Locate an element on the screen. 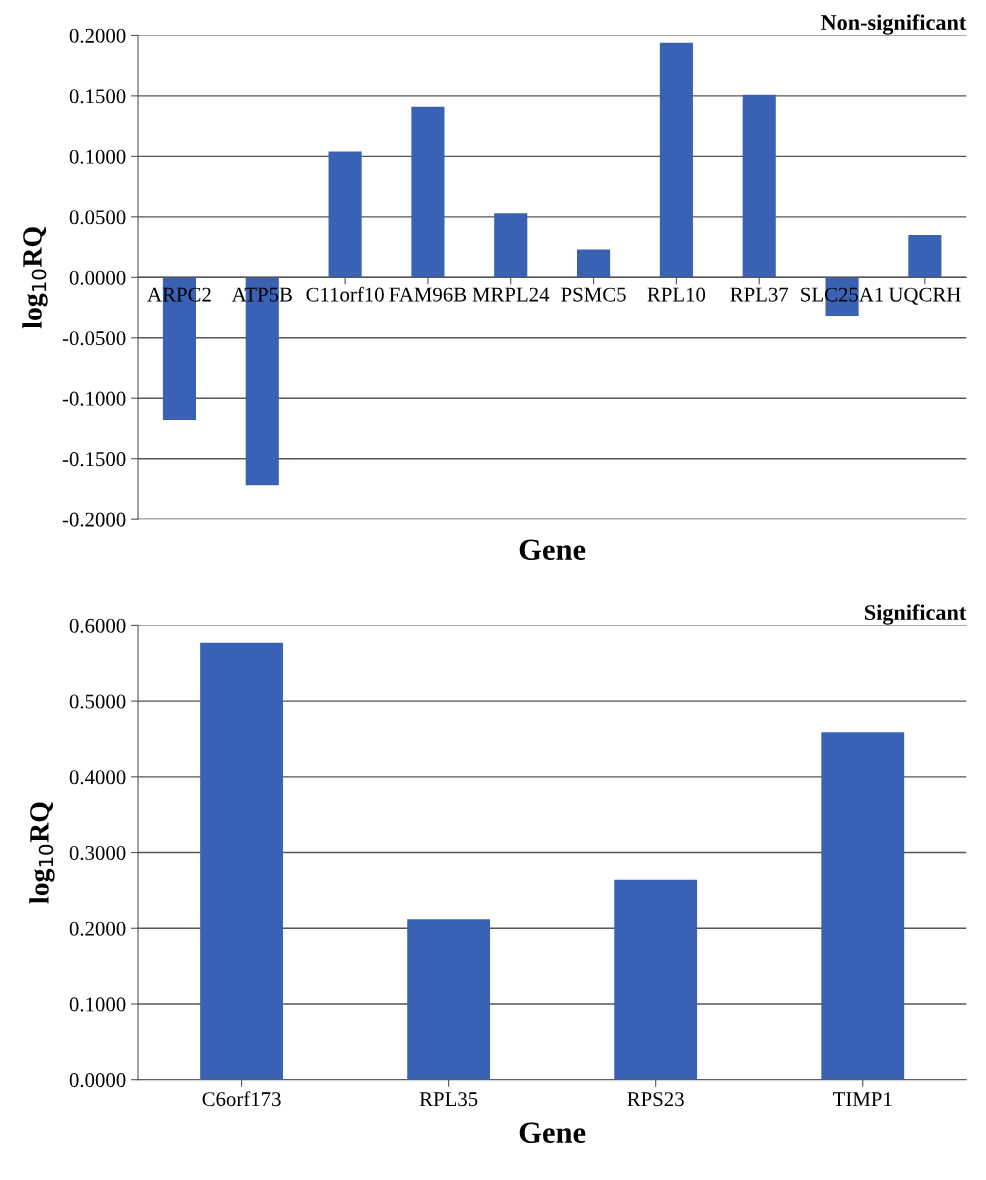 This screenshot has width=986, height=1180. y-tick-label: -0.1500 is located at coordinates (94, 459).